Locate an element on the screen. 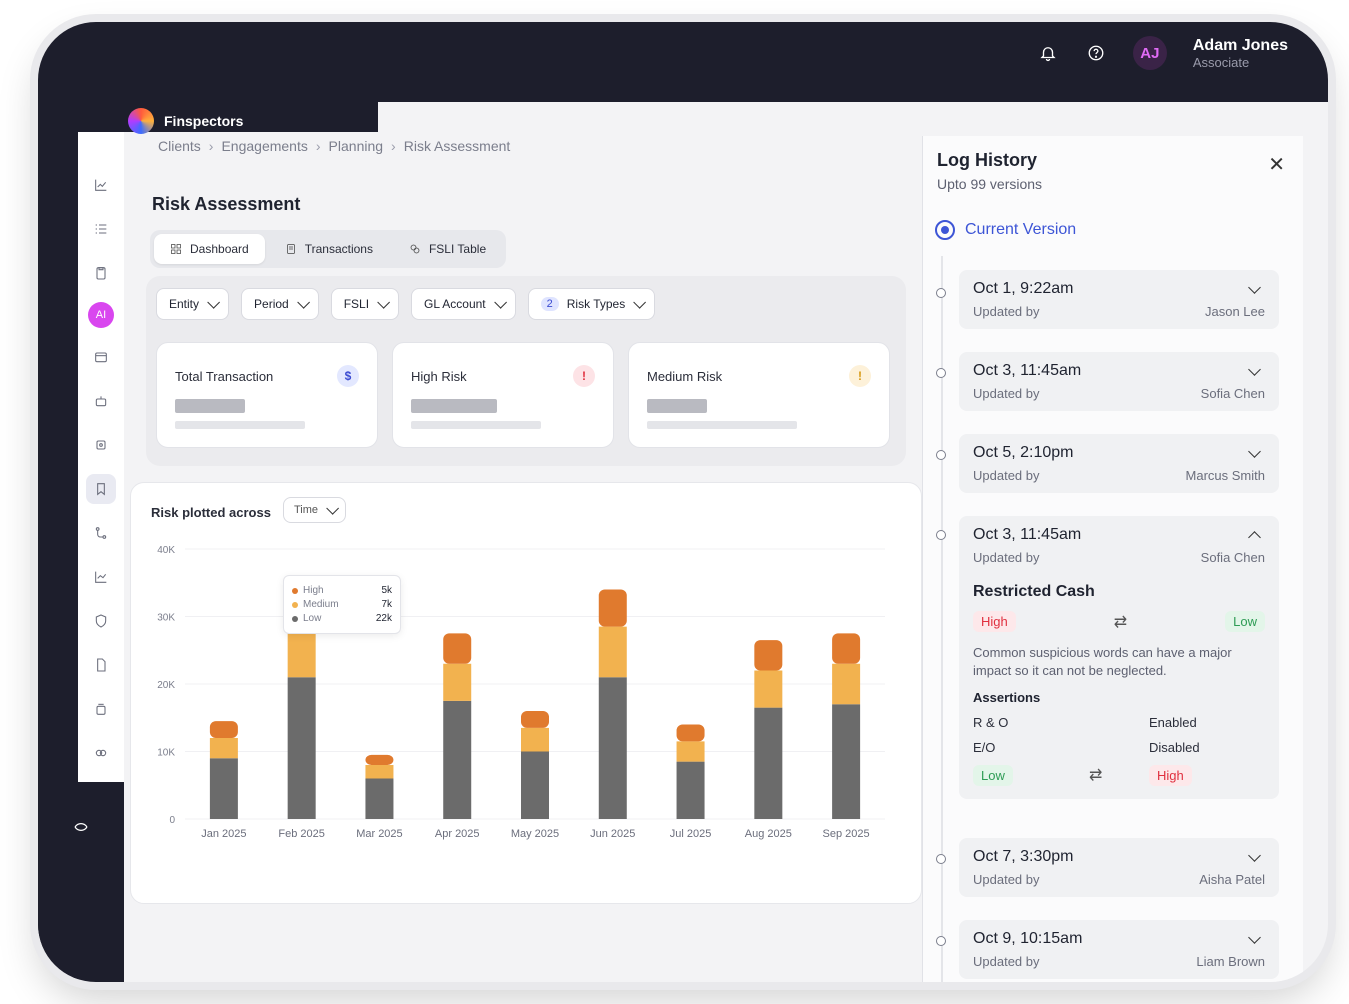 This screenshot has width=1349, height=1004. sidebar-item-chip is located at coordinates (101, 445).